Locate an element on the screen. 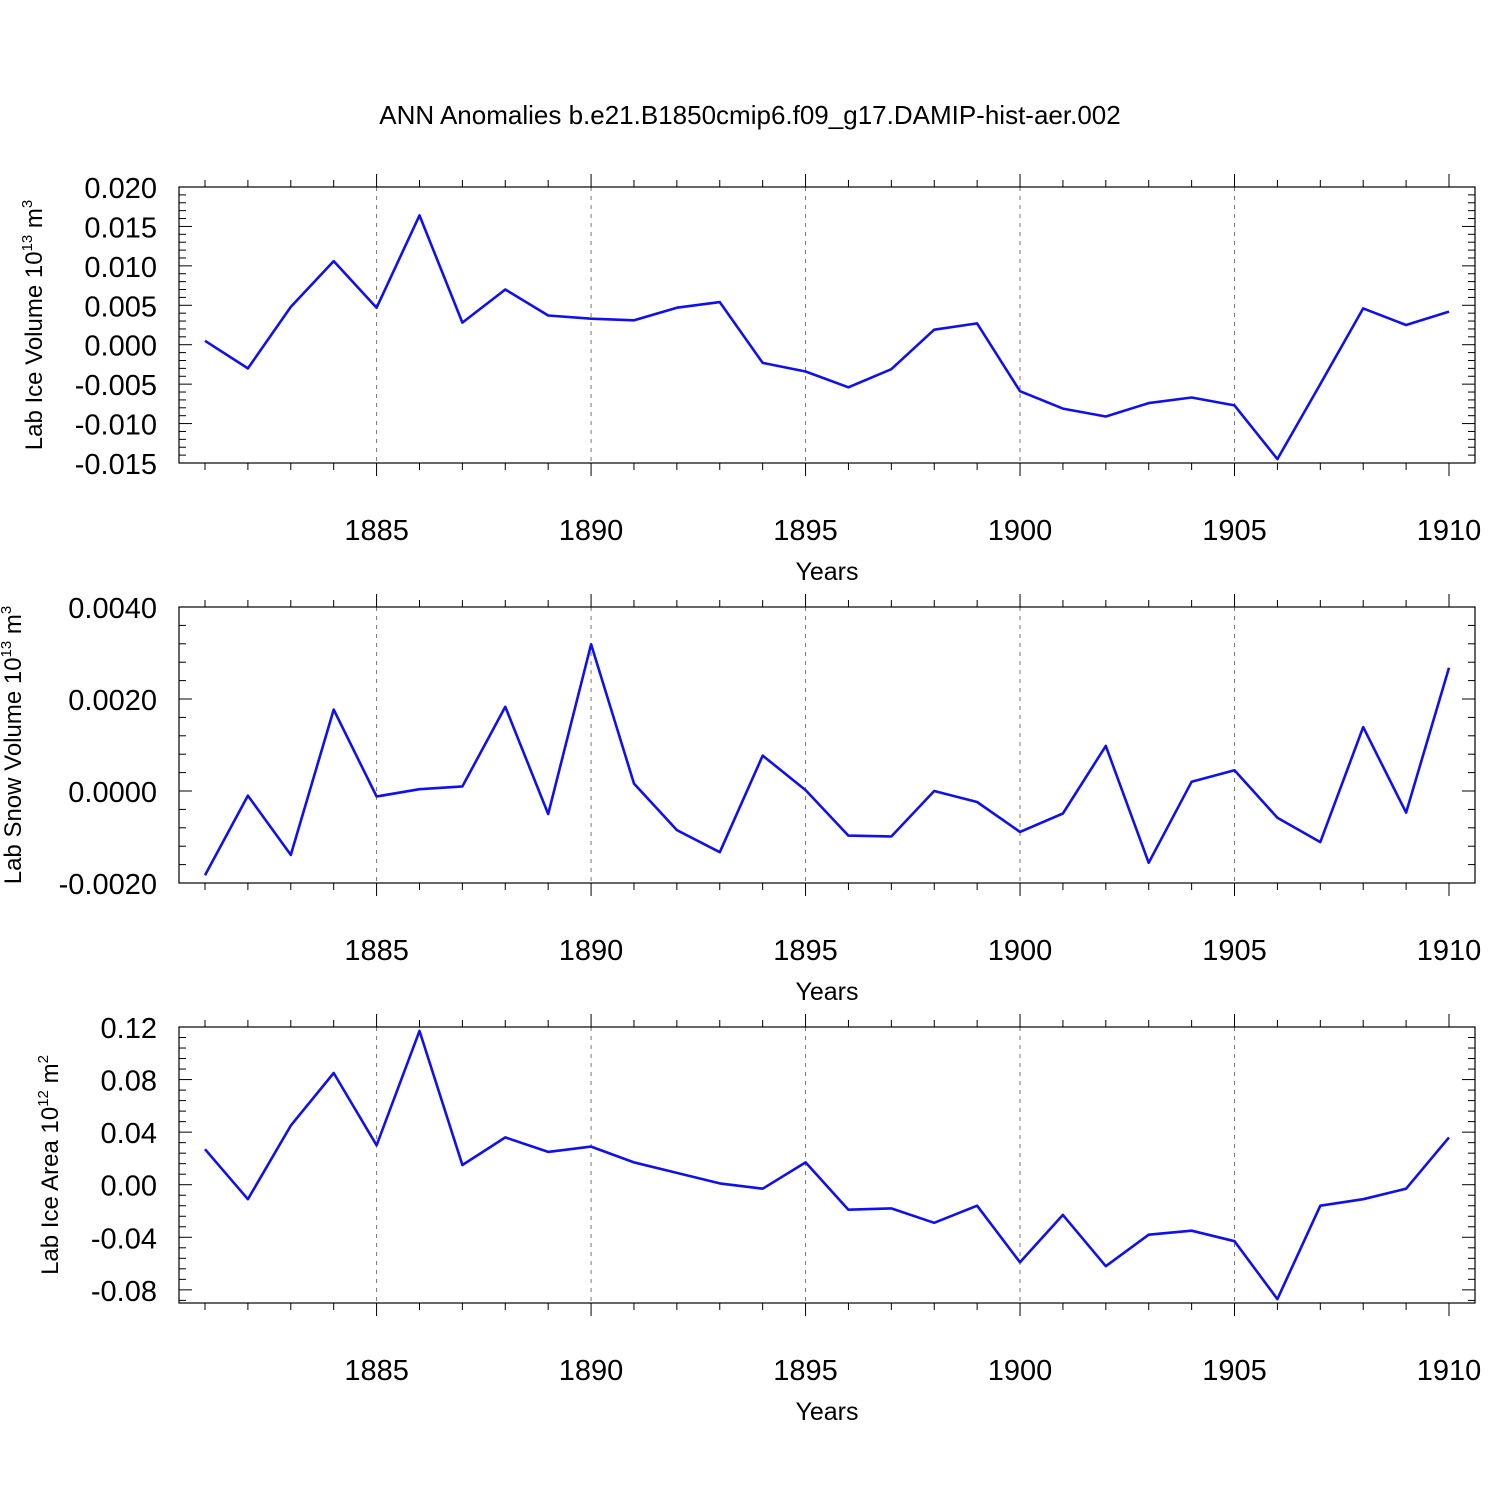 The width and height of the screenshot is (1500, 1505). y-tick-label: 0.0040 is located at coordinates (112, 609).